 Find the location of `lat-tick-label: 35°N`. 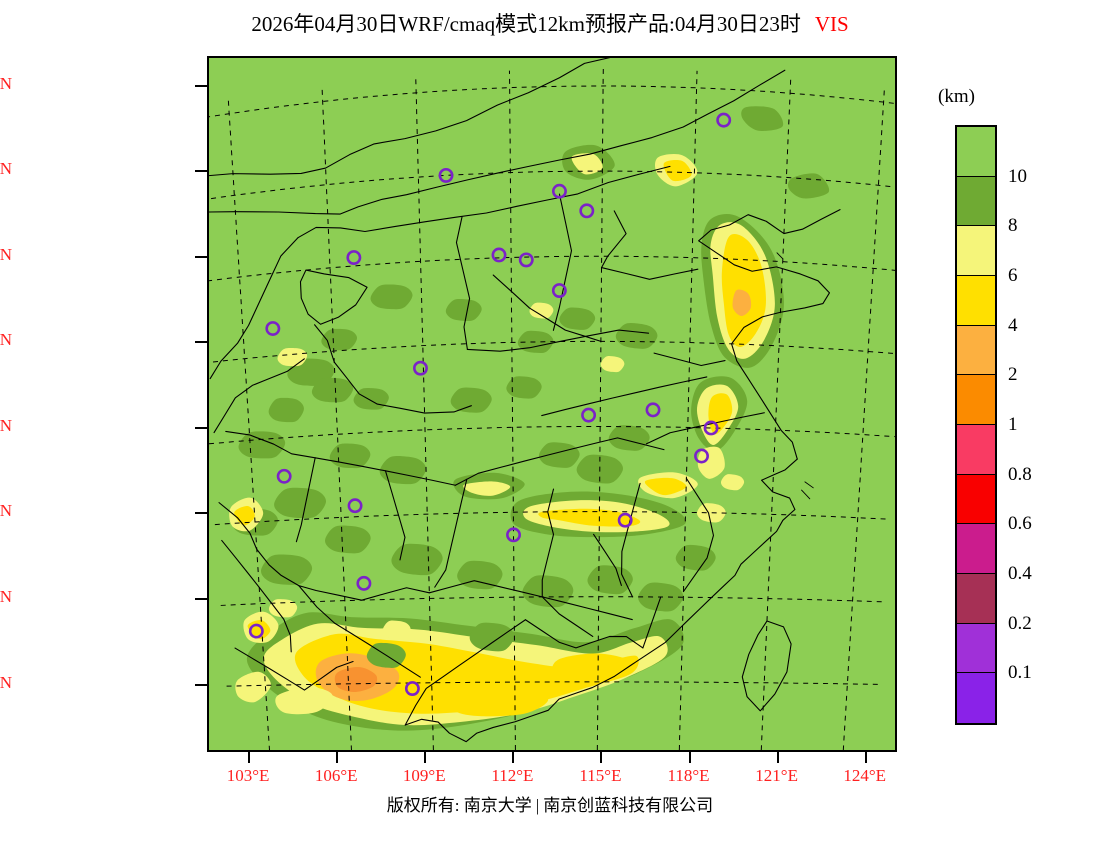

lat-tick-label: 35°N is located at coordinates (6, 340).